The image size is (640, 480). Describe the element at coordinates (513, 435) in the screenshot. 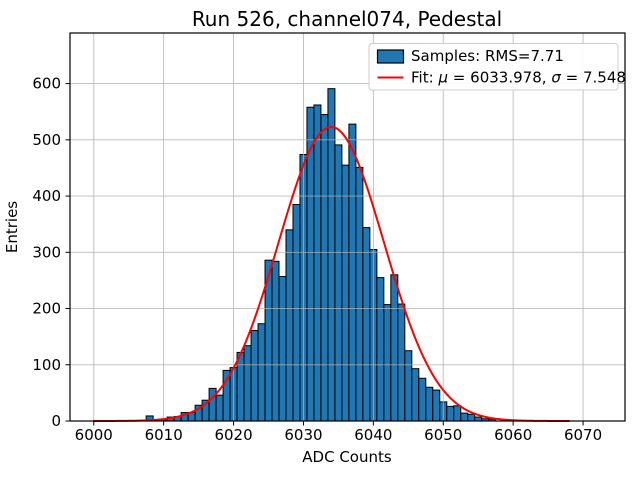

I see `x-tick-label: 6060` at that location.